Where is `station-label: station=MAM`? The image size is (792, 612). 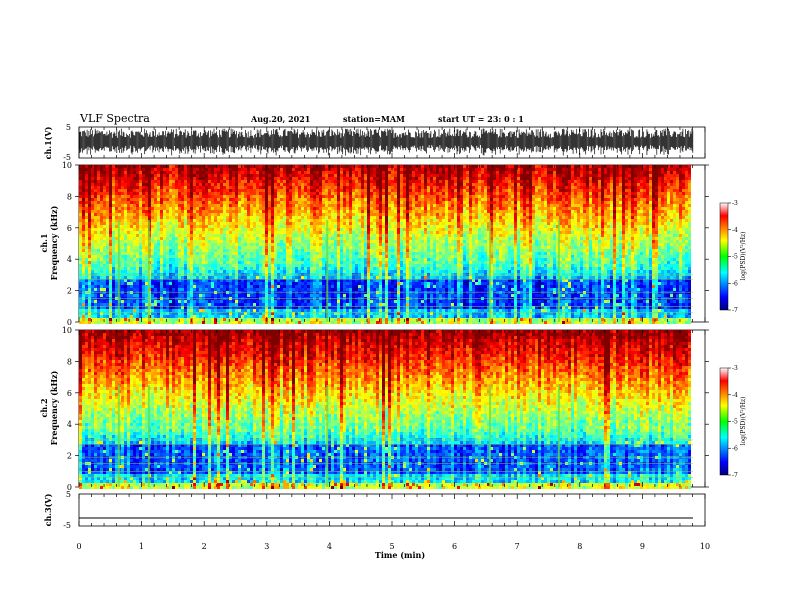 station-label: station=MAM is located at coordinates (374, 119).